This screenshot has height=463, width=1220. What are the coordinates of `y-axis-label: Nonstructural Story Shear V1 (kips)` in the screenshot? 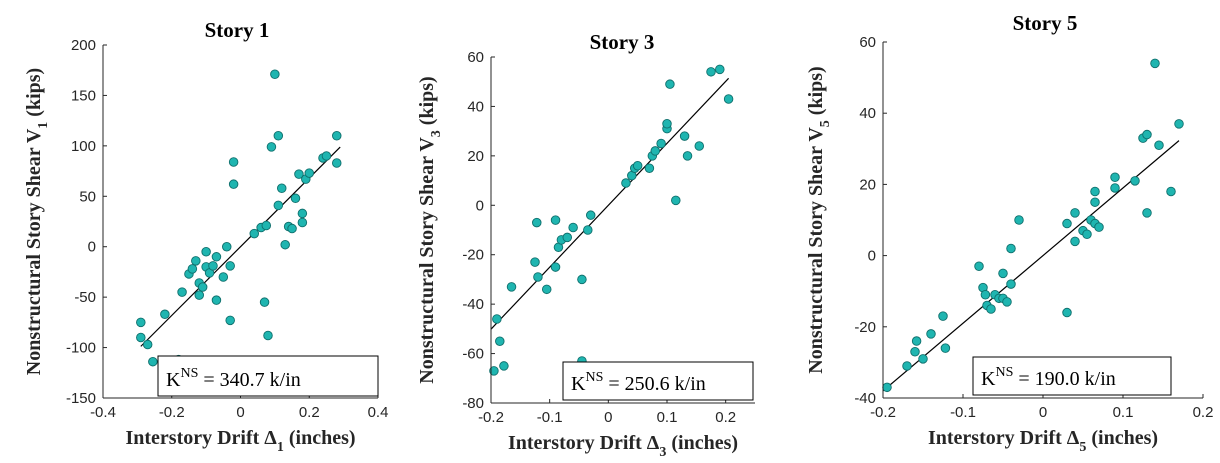 It's located at (37, 221).